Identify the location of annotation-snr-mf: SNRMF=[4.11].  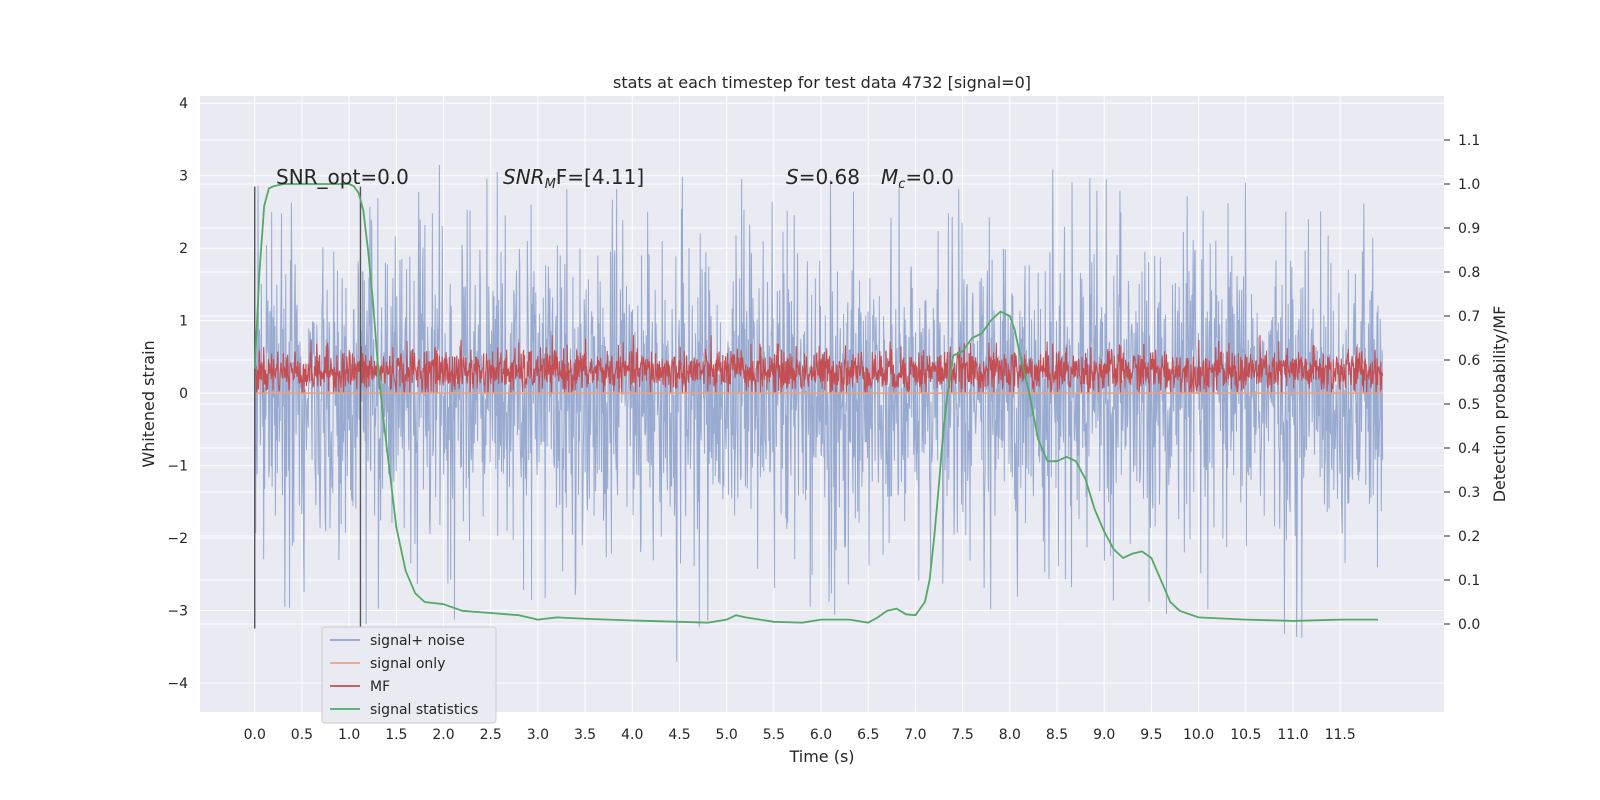
(573, 178).